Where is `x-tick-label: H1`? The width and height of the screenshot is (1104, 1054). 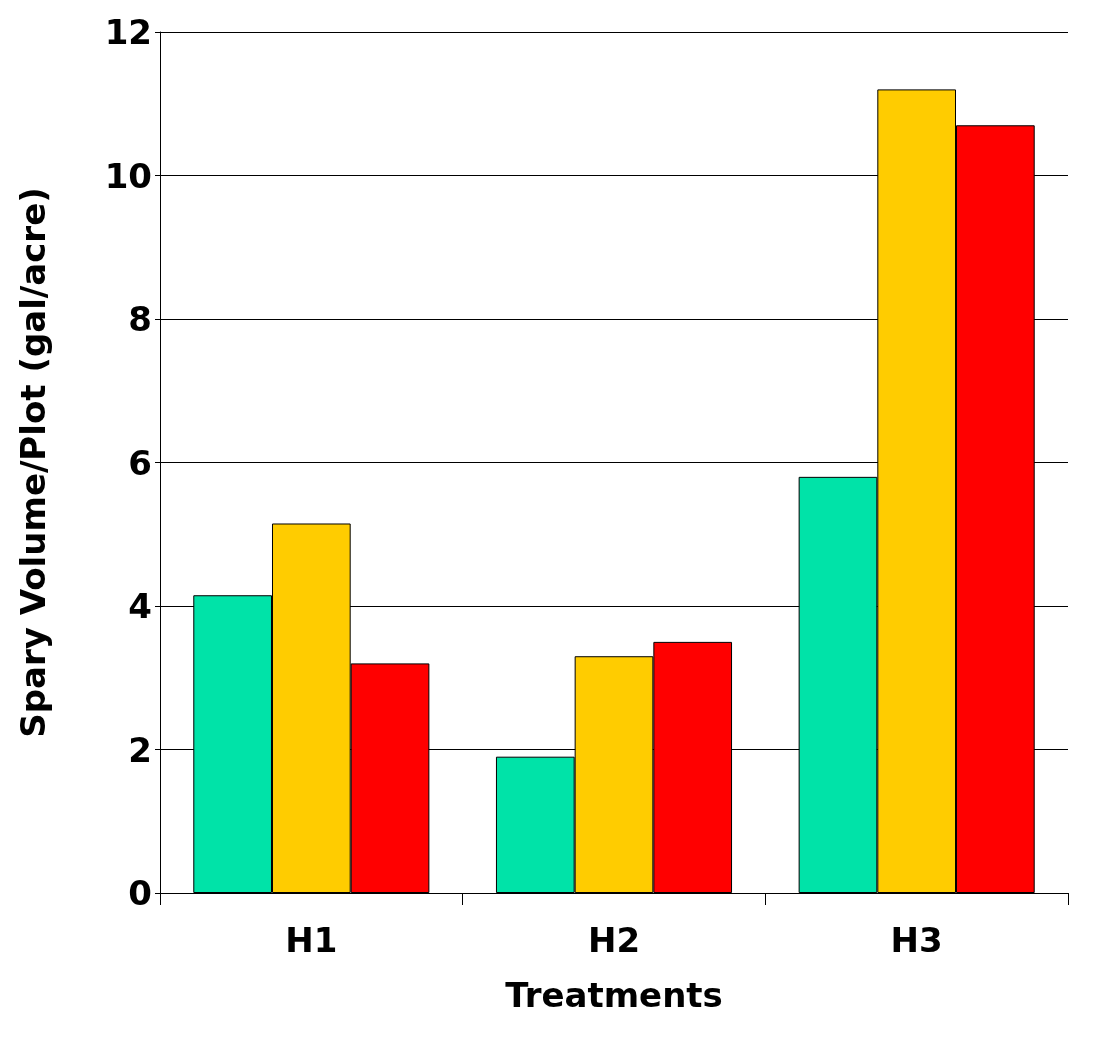 x-tick-label: H1 is located at coordinates (311, 940).